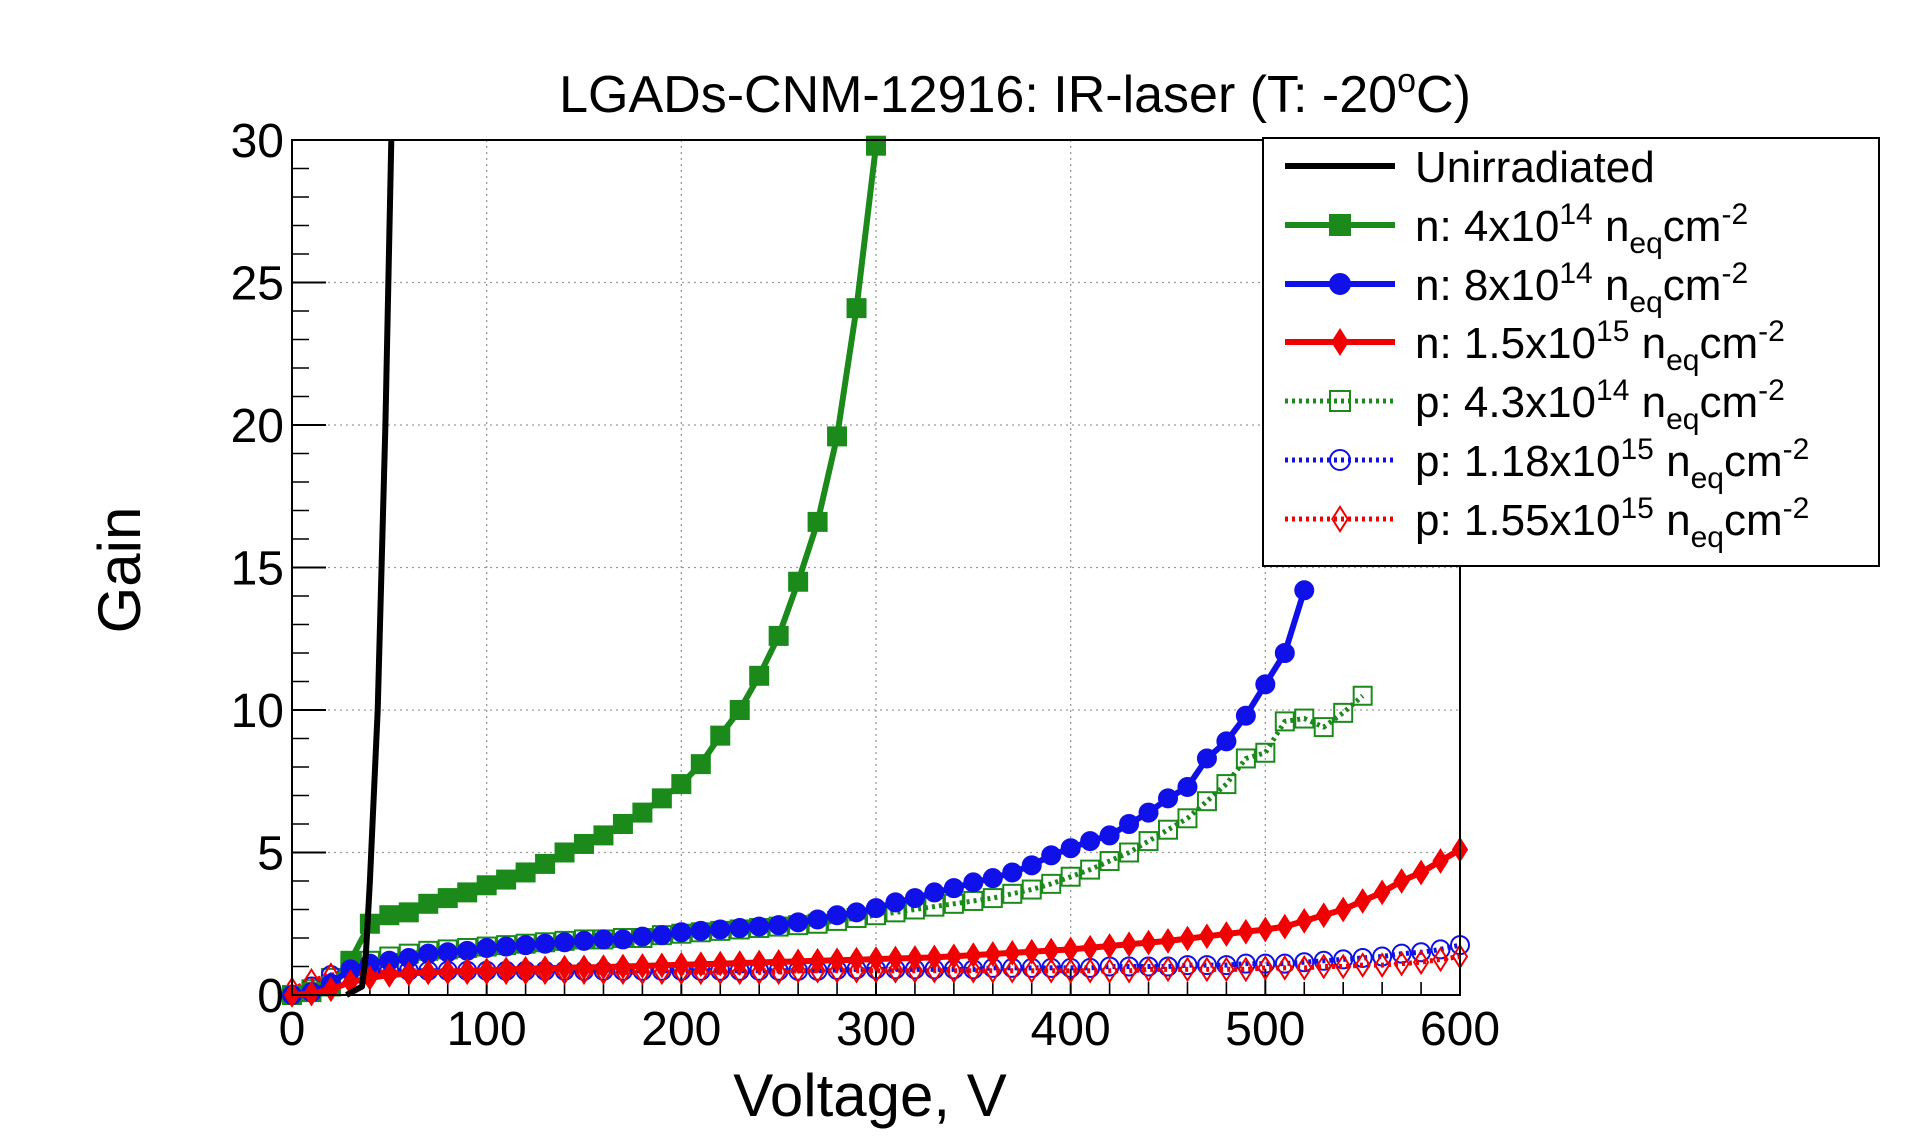 The image size is (1918, 1139). What do you see at coordinates (1581, 229) in the screenshot?
I see `legend-label: n: 4x1014 neqcm-2` at bounding box center [1581, 229].